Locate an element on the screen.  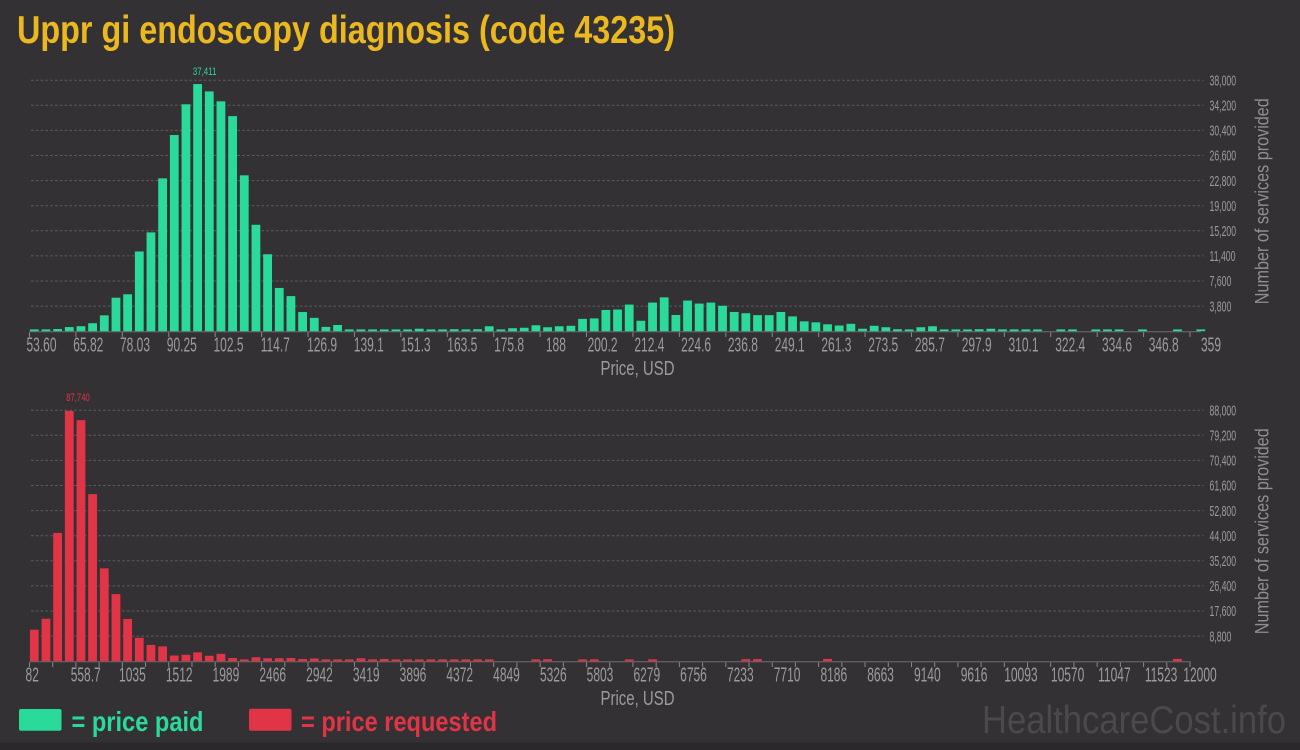
svg-text:Uppr gi endoscopy diagnosis (c: Uppr gi endoscopy diagnosis (code 43235) is located at coordinates (346, 30).